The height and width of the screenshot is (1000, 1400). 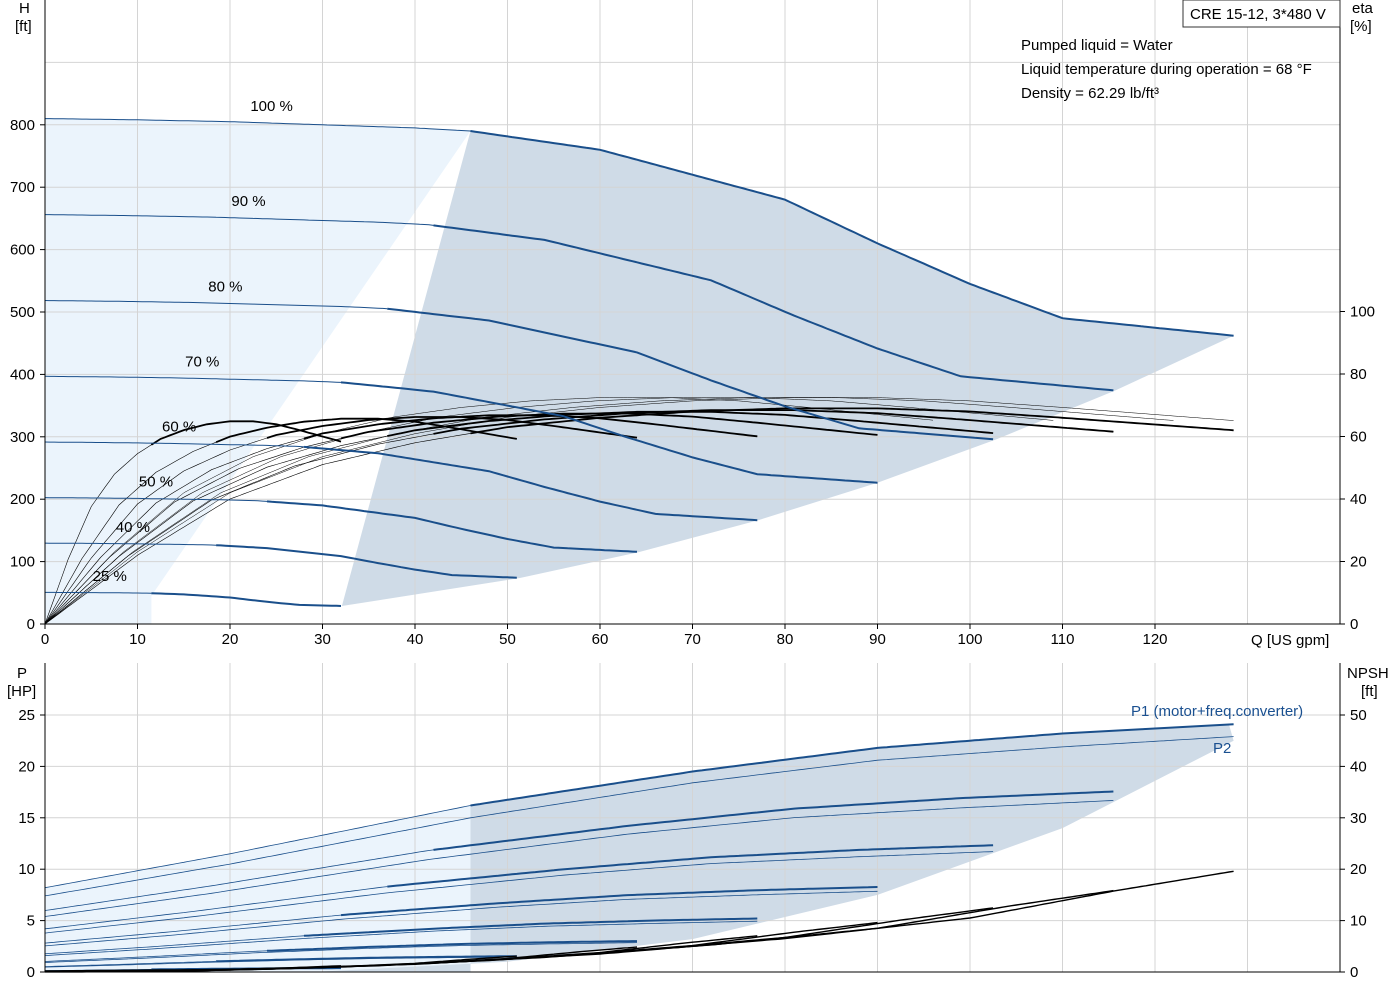 What do you see at coordinates (1361, 26) in the screenshot?
I see `top-y-right-unit: [%]` at bounding box center [1361, 26].